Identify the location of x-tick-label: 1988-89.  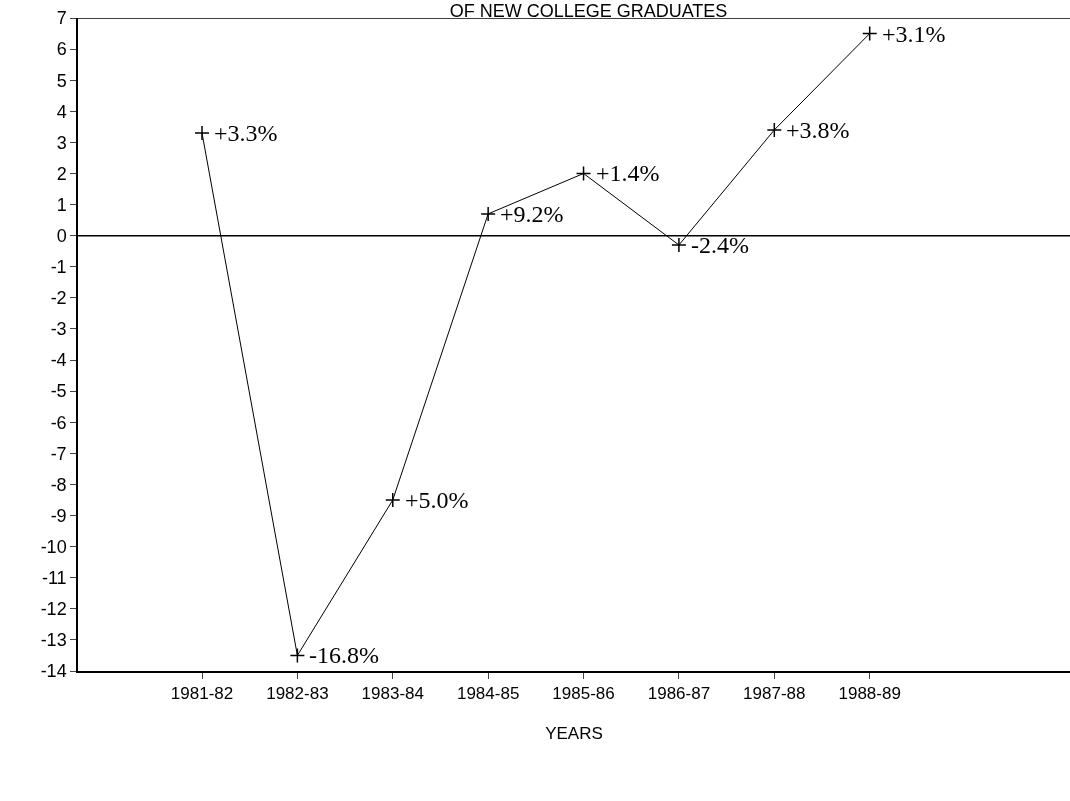
(869, 694).